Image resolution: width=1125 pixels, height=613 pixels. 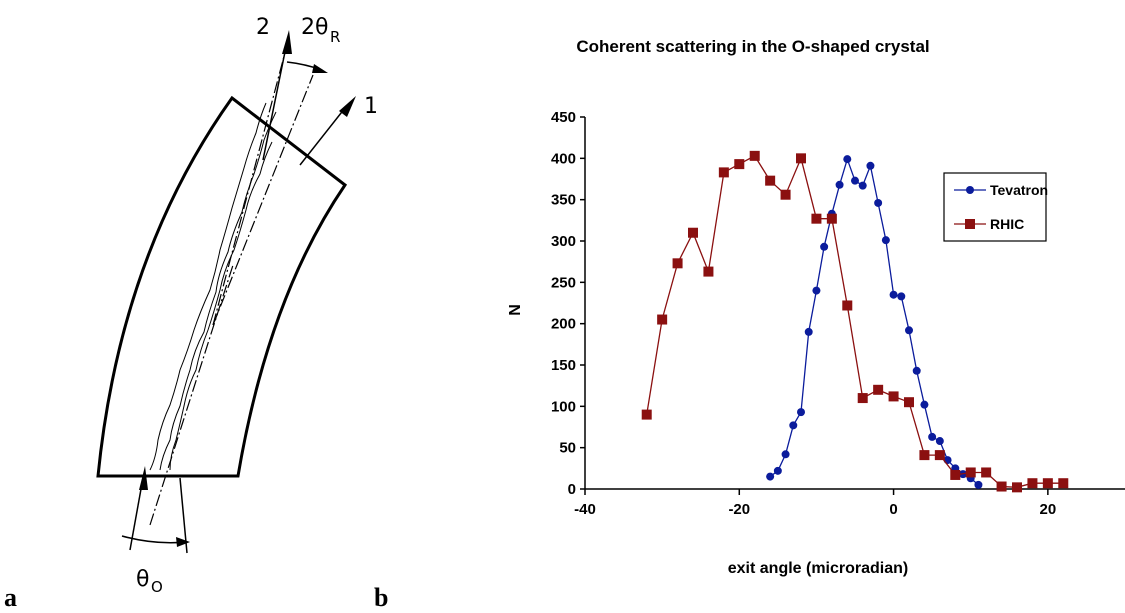 I want to click on incidence-angle-label: θ, so click(x=142, y=579).